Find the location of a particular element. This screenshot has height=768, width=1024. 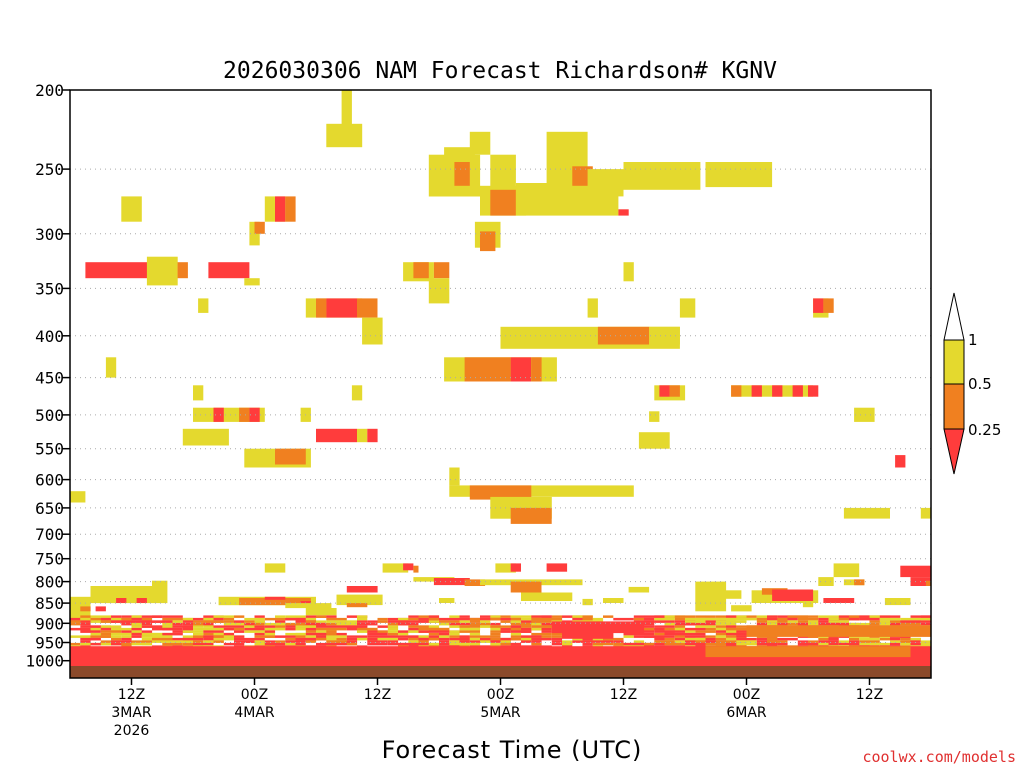

x-tick-label: 00Z is located at coordinates (254, 695).